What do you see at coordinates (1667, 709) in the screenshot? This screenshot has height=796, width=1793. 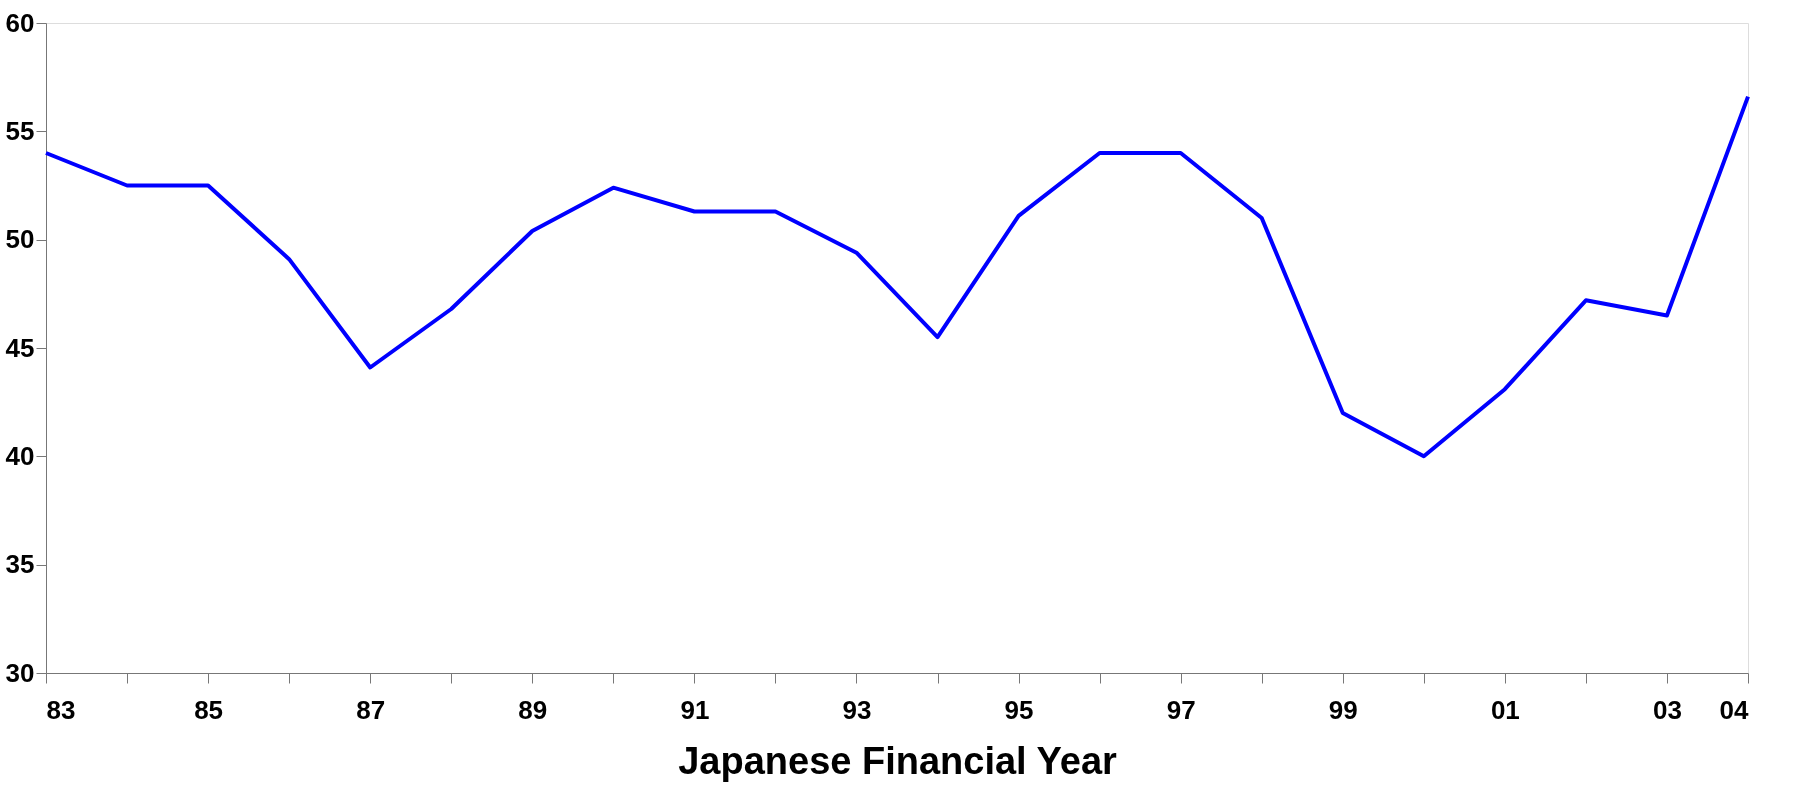 I see `x-tick-label: 03` at bounding box center [1667, 709].